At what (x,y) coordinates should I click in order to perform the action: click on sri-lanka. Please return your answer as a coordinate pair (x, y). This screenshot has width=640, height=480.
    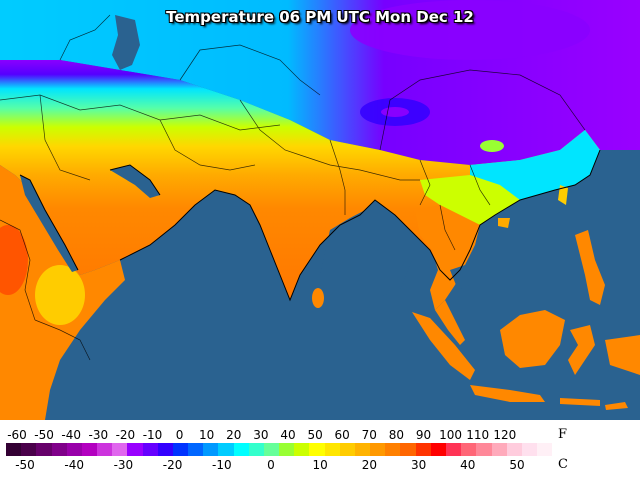
    Looking at the image, I should click on (318, 298).